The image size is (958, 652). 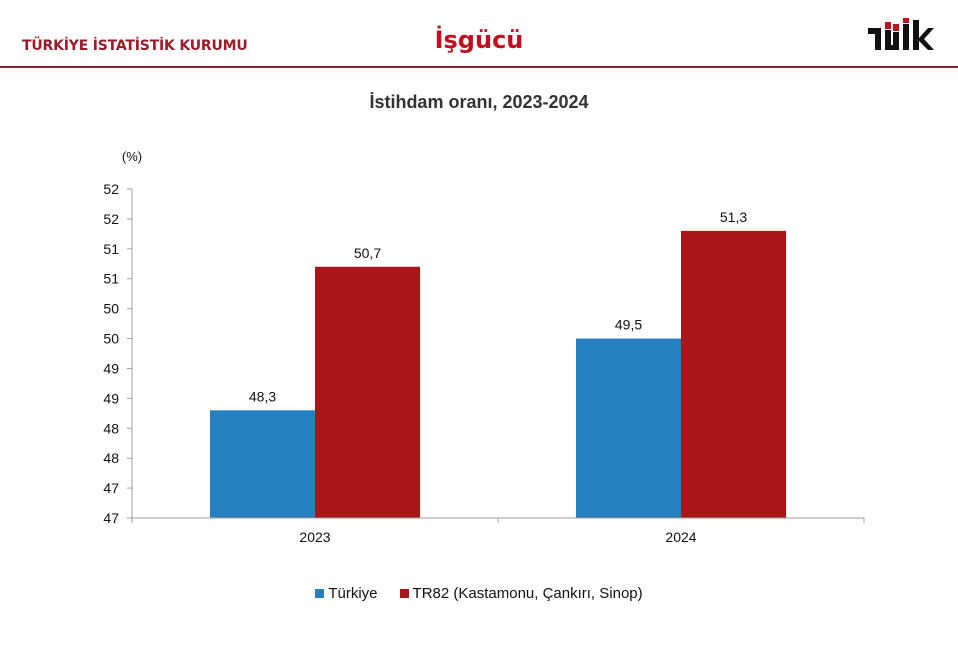 I want to click on legend-label: Türkiye, so click(x=353, y=593).